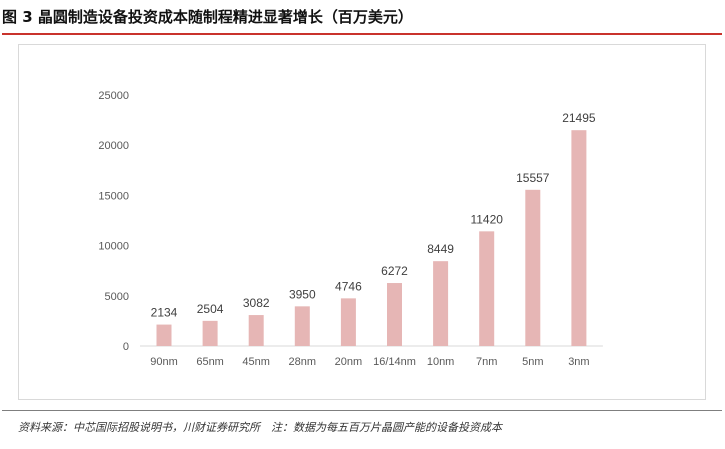 This screenshot has height=449, width=725. Describe the element at coordinates (256, 303) in the screenshot. I see `data-label: 3082` at that location.